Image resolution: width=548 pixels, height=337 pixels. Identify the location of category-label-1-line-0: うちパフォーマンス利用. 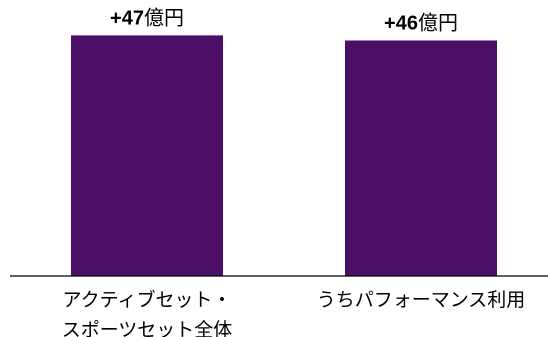
(421, 300).